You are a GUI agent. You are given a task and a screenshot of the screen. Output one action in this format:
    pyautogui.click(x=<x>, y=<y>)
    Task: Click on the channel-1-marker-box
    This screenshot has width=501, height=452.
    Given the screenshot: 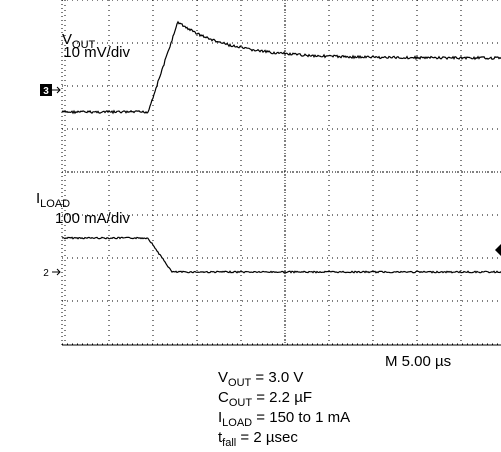 What is the action you would take?
    pyautogui.click(x=46, y=90)
    